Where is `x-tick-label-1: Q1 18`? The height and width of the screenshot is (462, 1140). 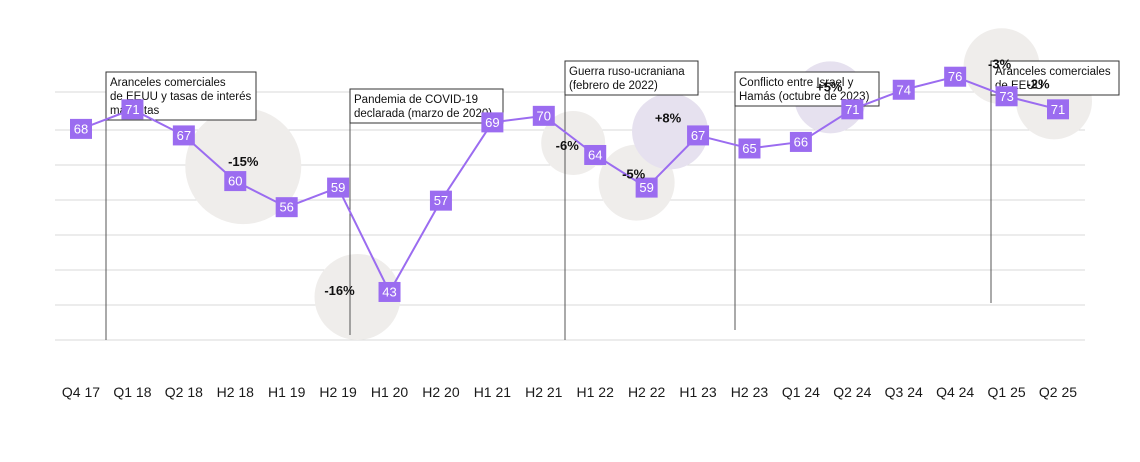
x-tick-label-1: Q1 18 is located at coordinates (132, 392).